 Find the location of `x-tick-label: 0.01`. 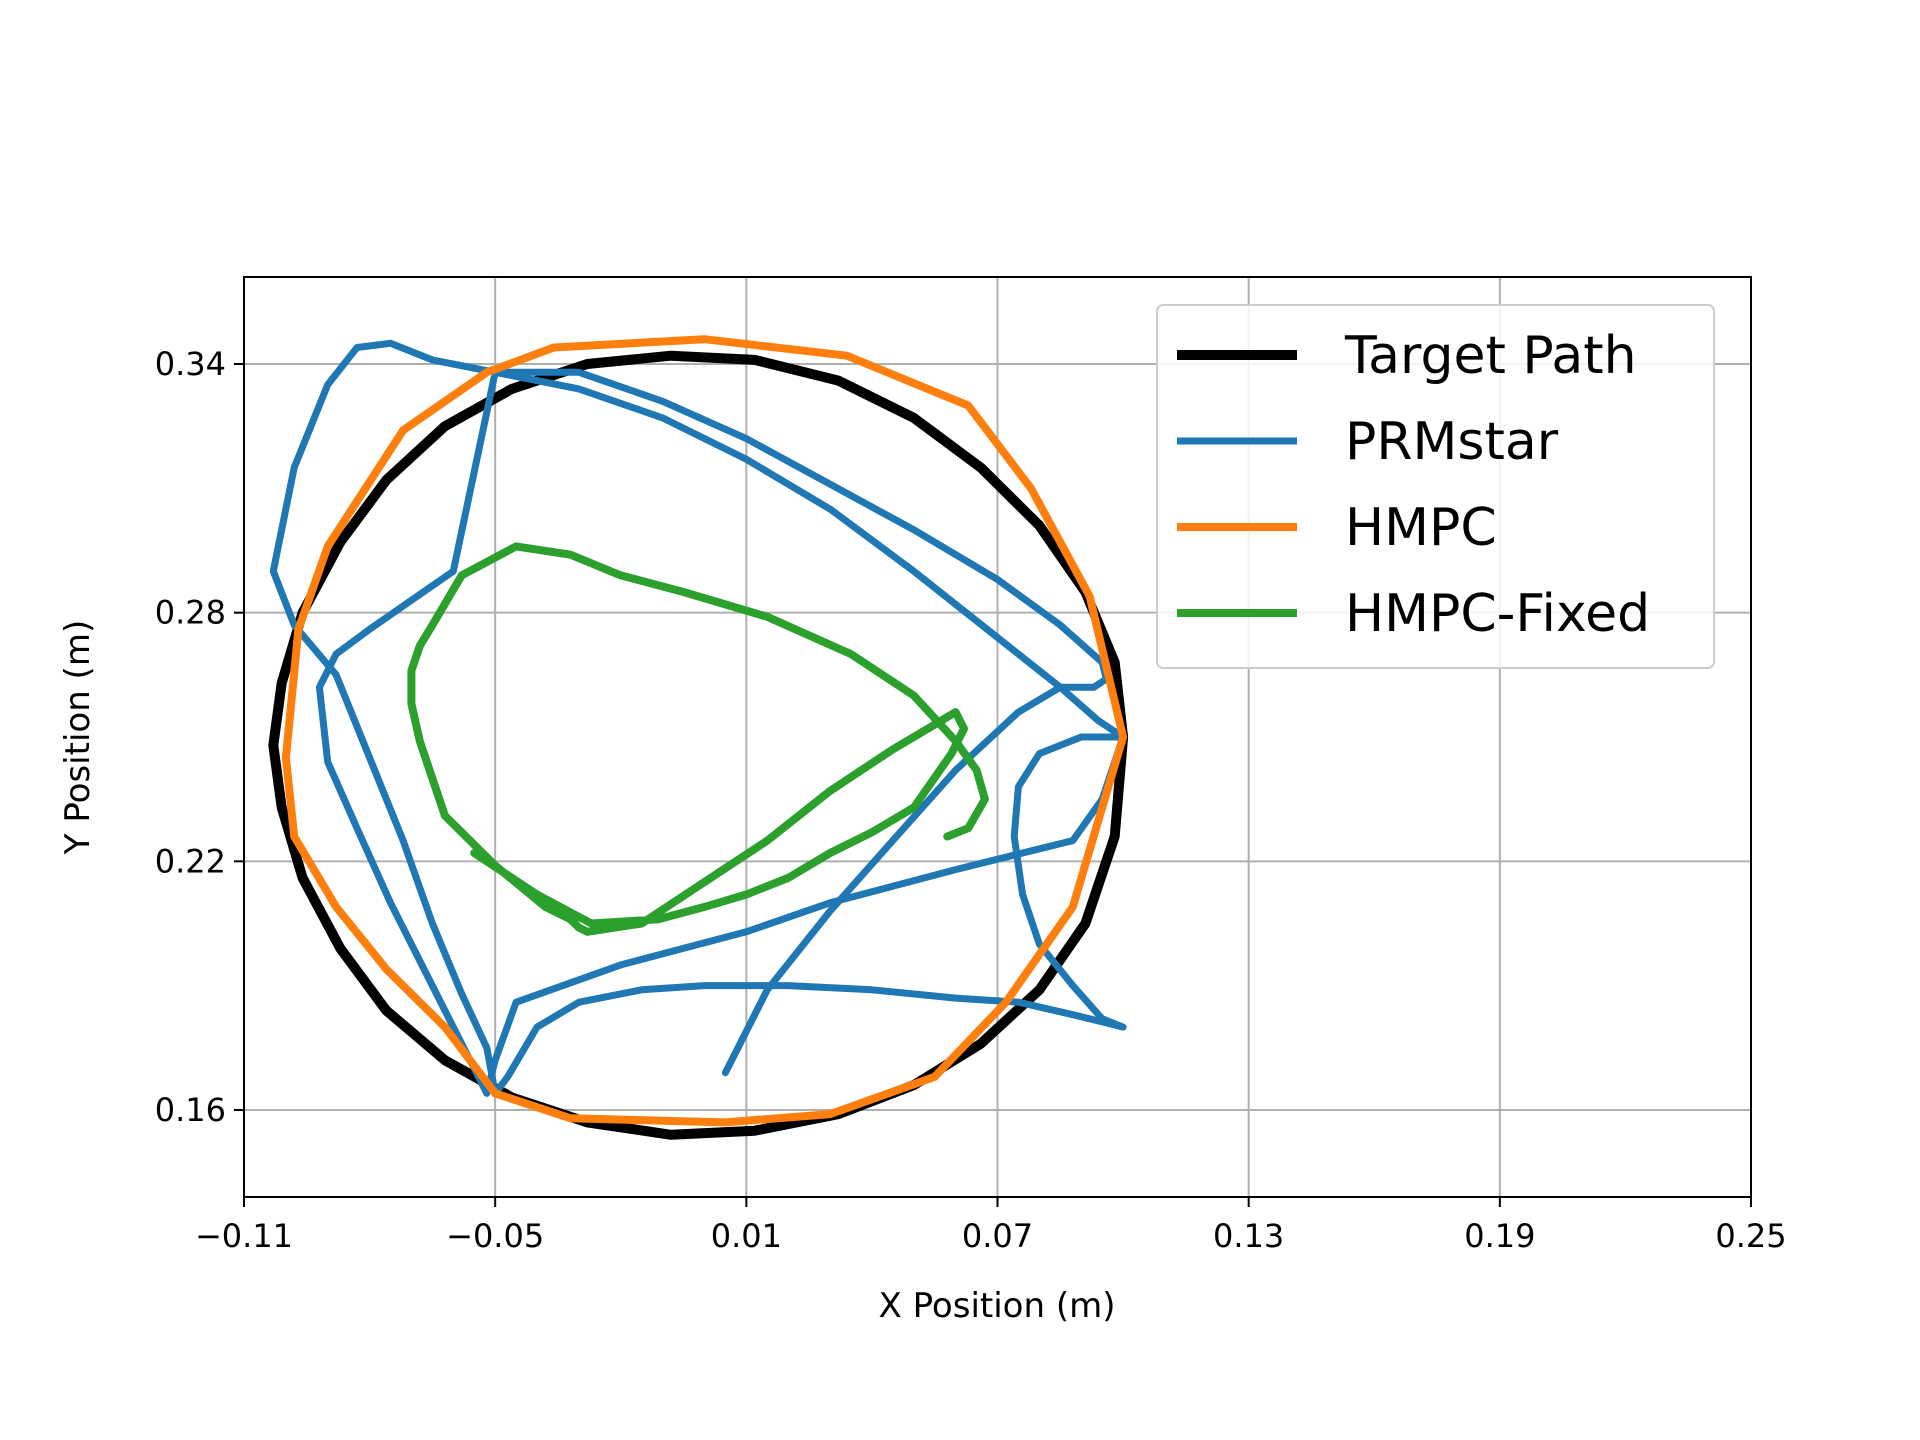

x-tick-label: 0.01 is located at coordinates (746, 1236).